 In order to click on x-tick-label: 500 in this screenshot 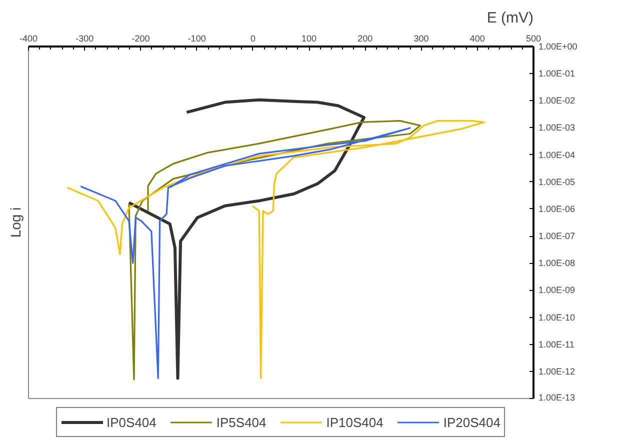, I will do `click(534, 39)`.